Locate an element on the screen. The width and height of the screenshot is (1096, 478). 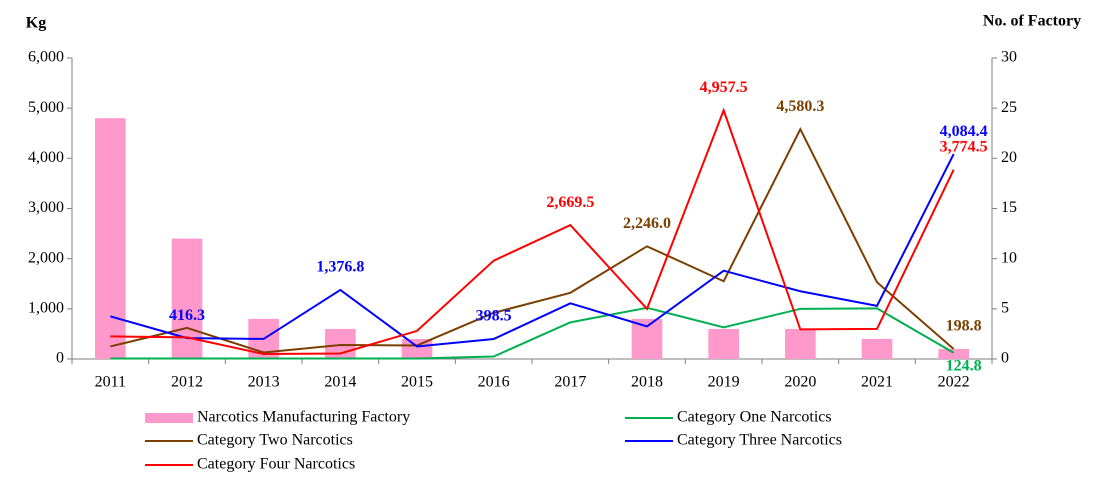
y-tick-label: 5,000 is located at coordinates (46, 107).